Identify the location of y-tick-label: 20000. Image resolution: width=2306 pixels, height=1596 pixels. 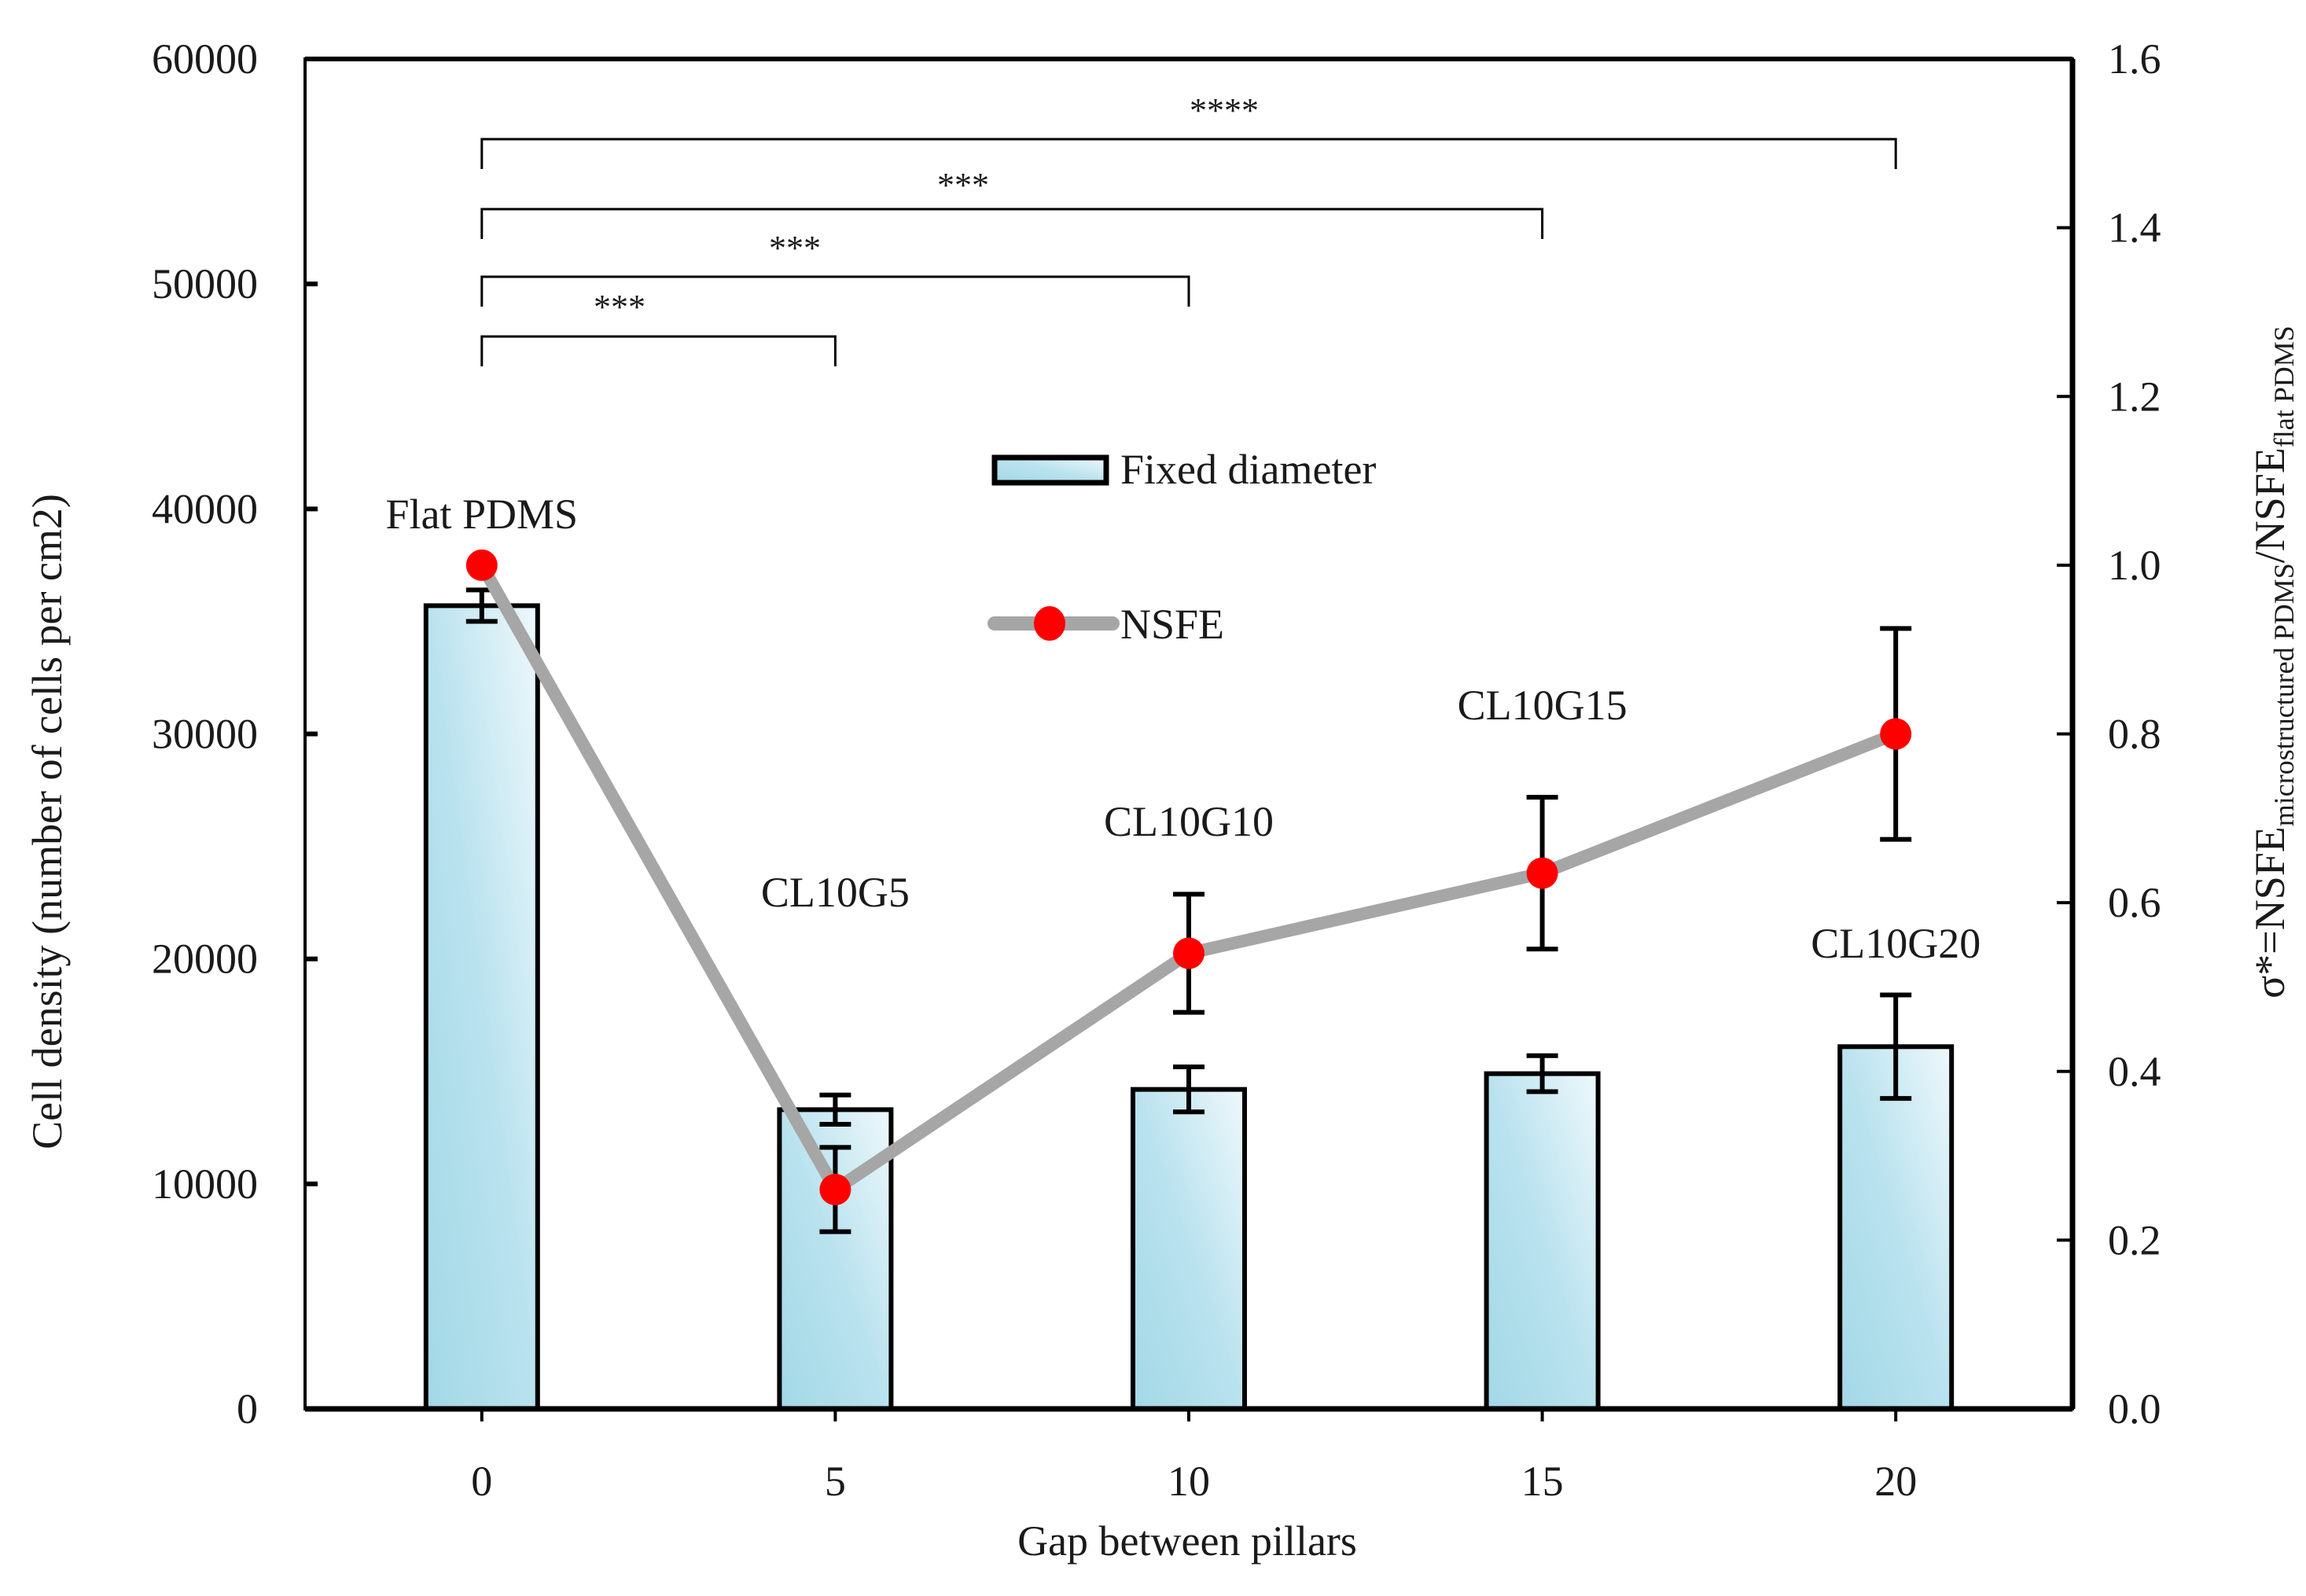
(205, 959).